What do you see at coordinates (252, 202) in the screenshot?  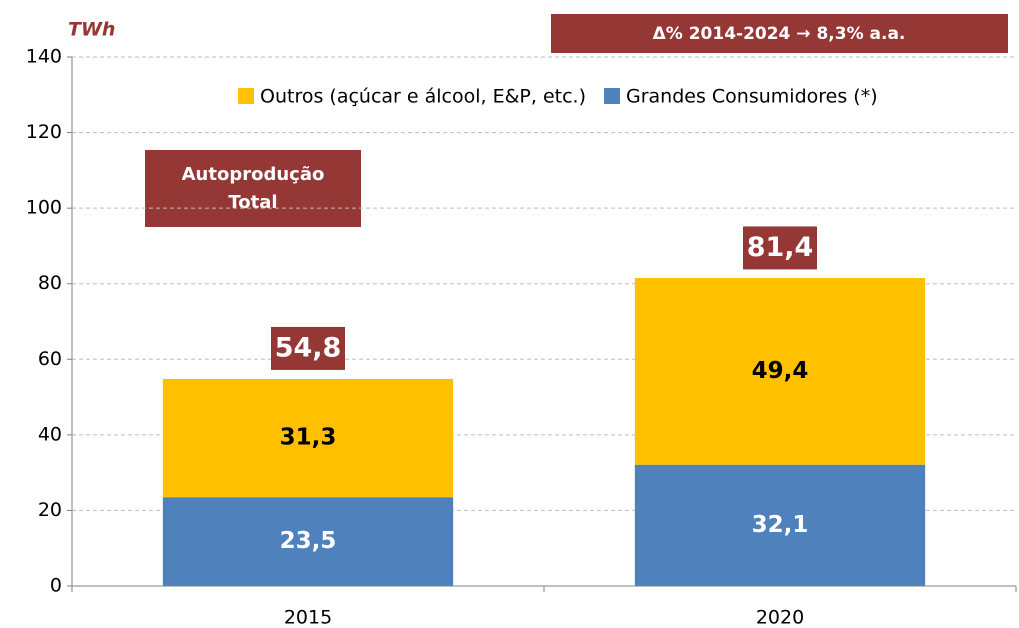 I see `autoproducao-label: Total` at bounding box center [252, 202].